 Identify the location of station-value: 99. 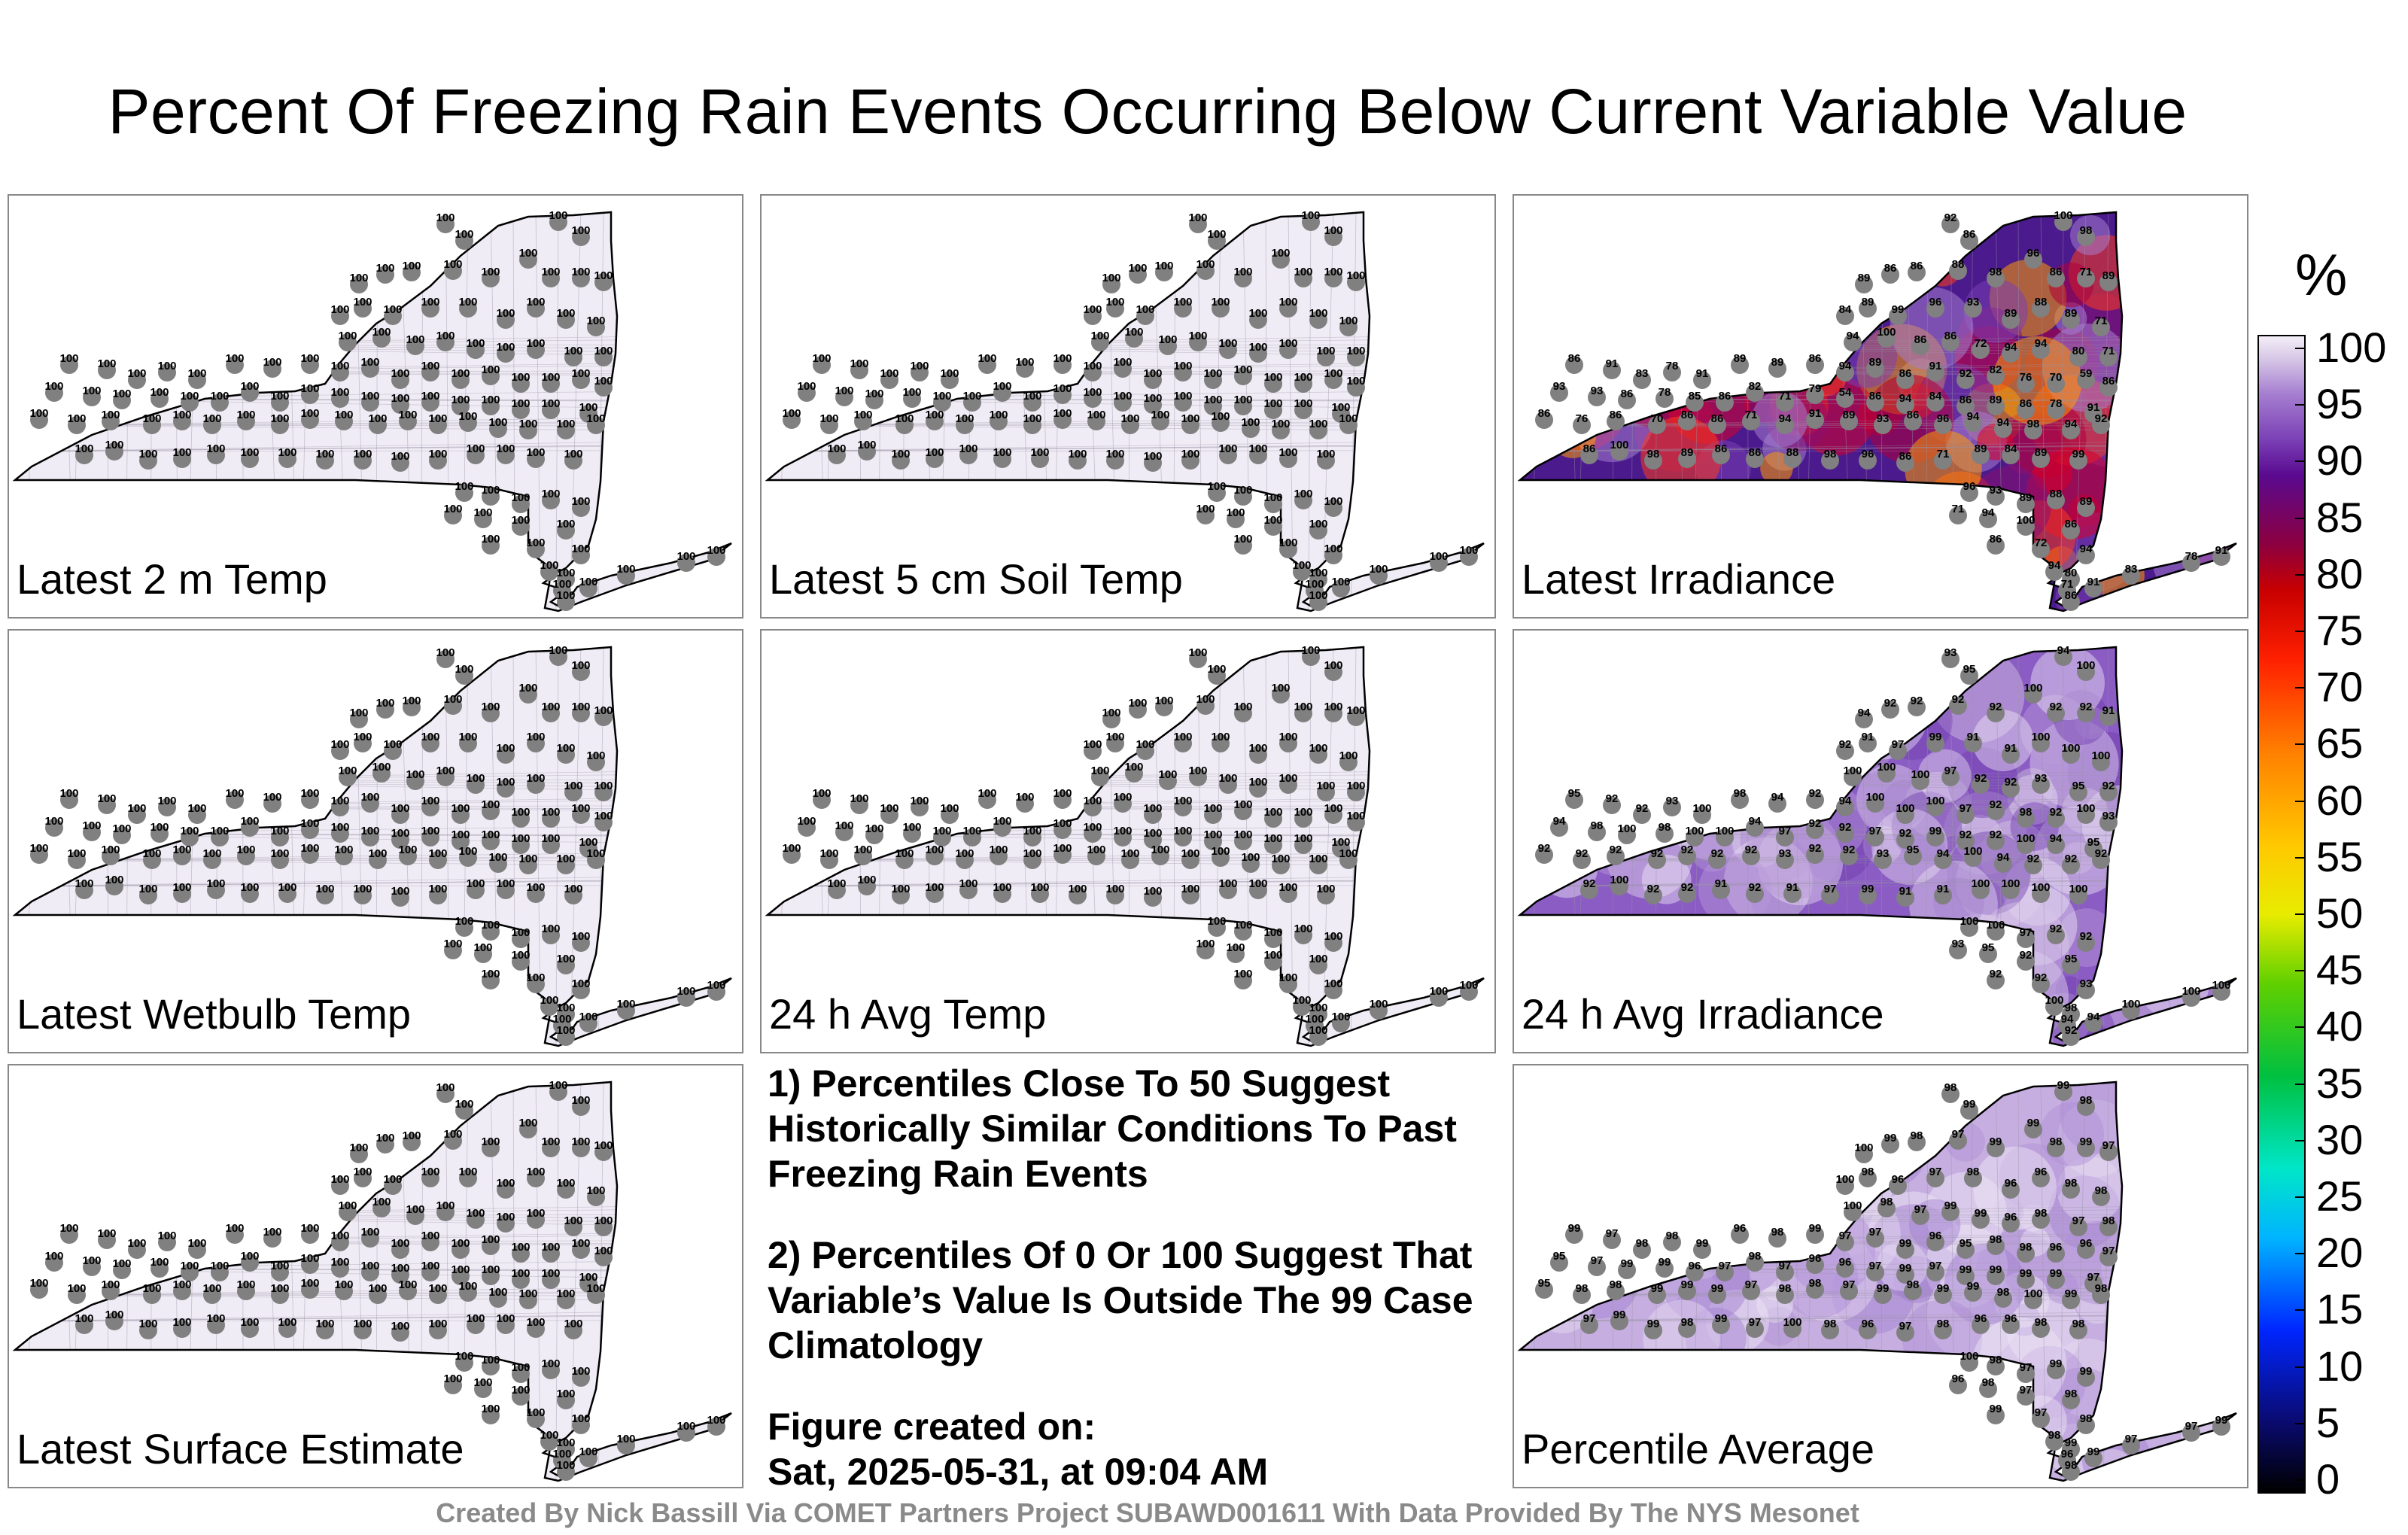
(1717, 1288).